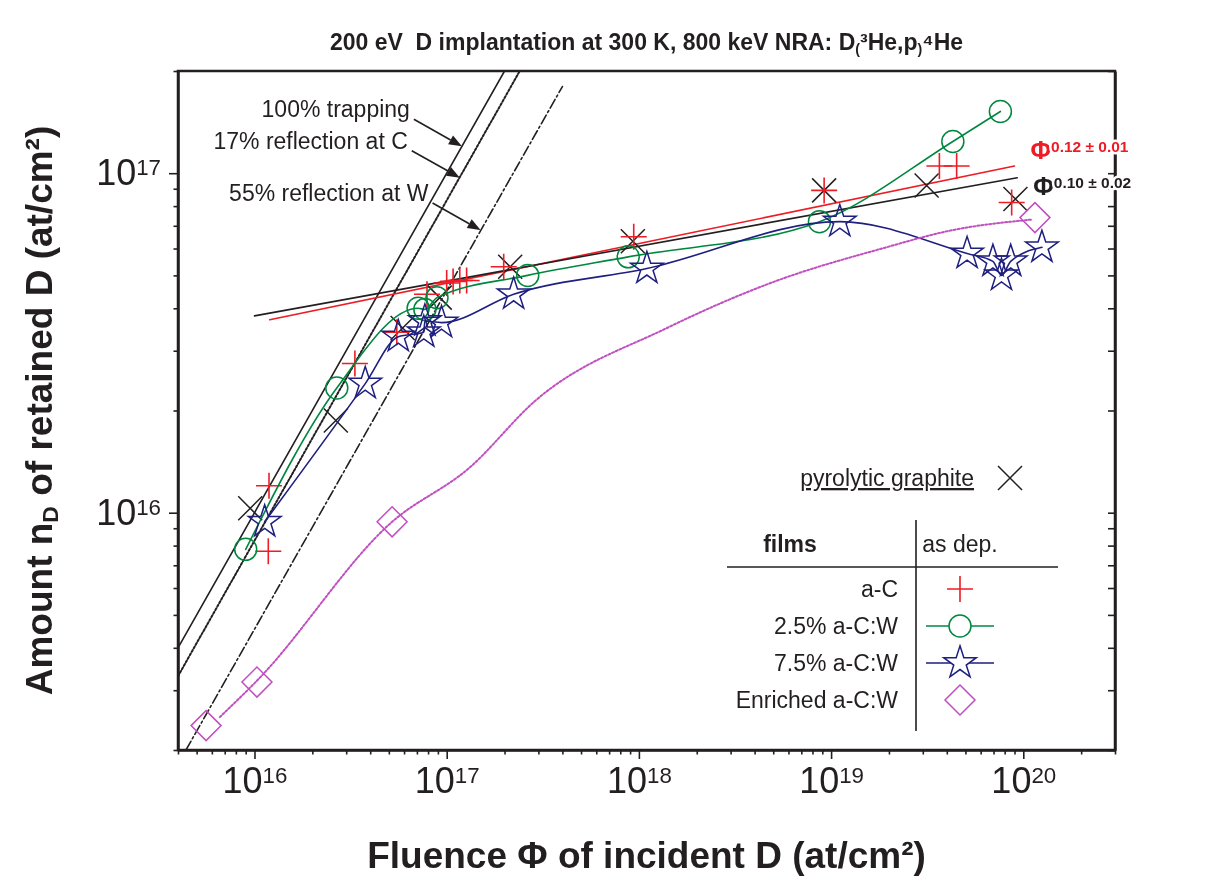 The width and height of the screenshot is (1206, 896). I want to click on annotation: 17% reflection at C, so click(310, 140).